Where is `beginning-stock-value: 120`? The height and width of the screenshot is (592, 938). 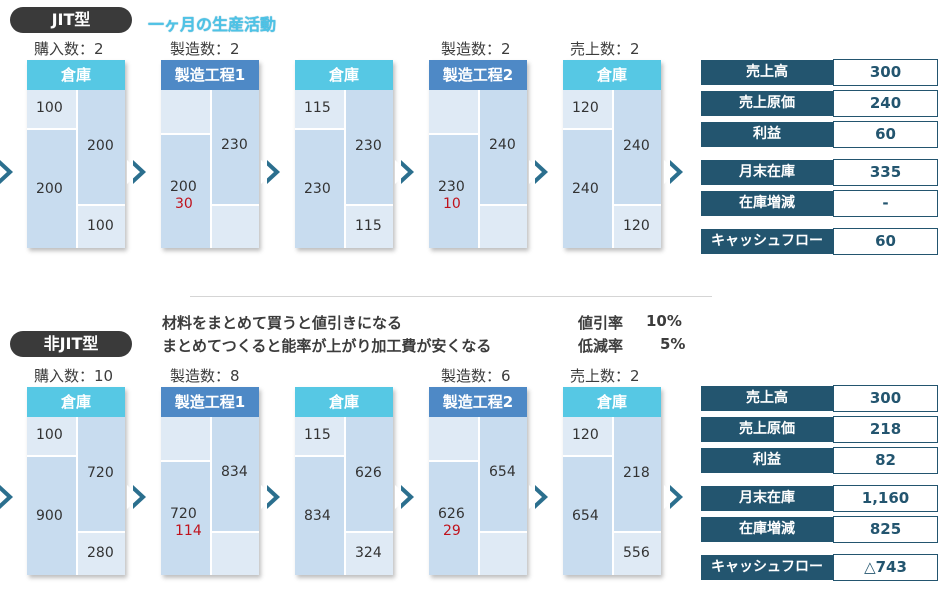 beginning-stock-value: 120 is located at coordinates (585, 108).